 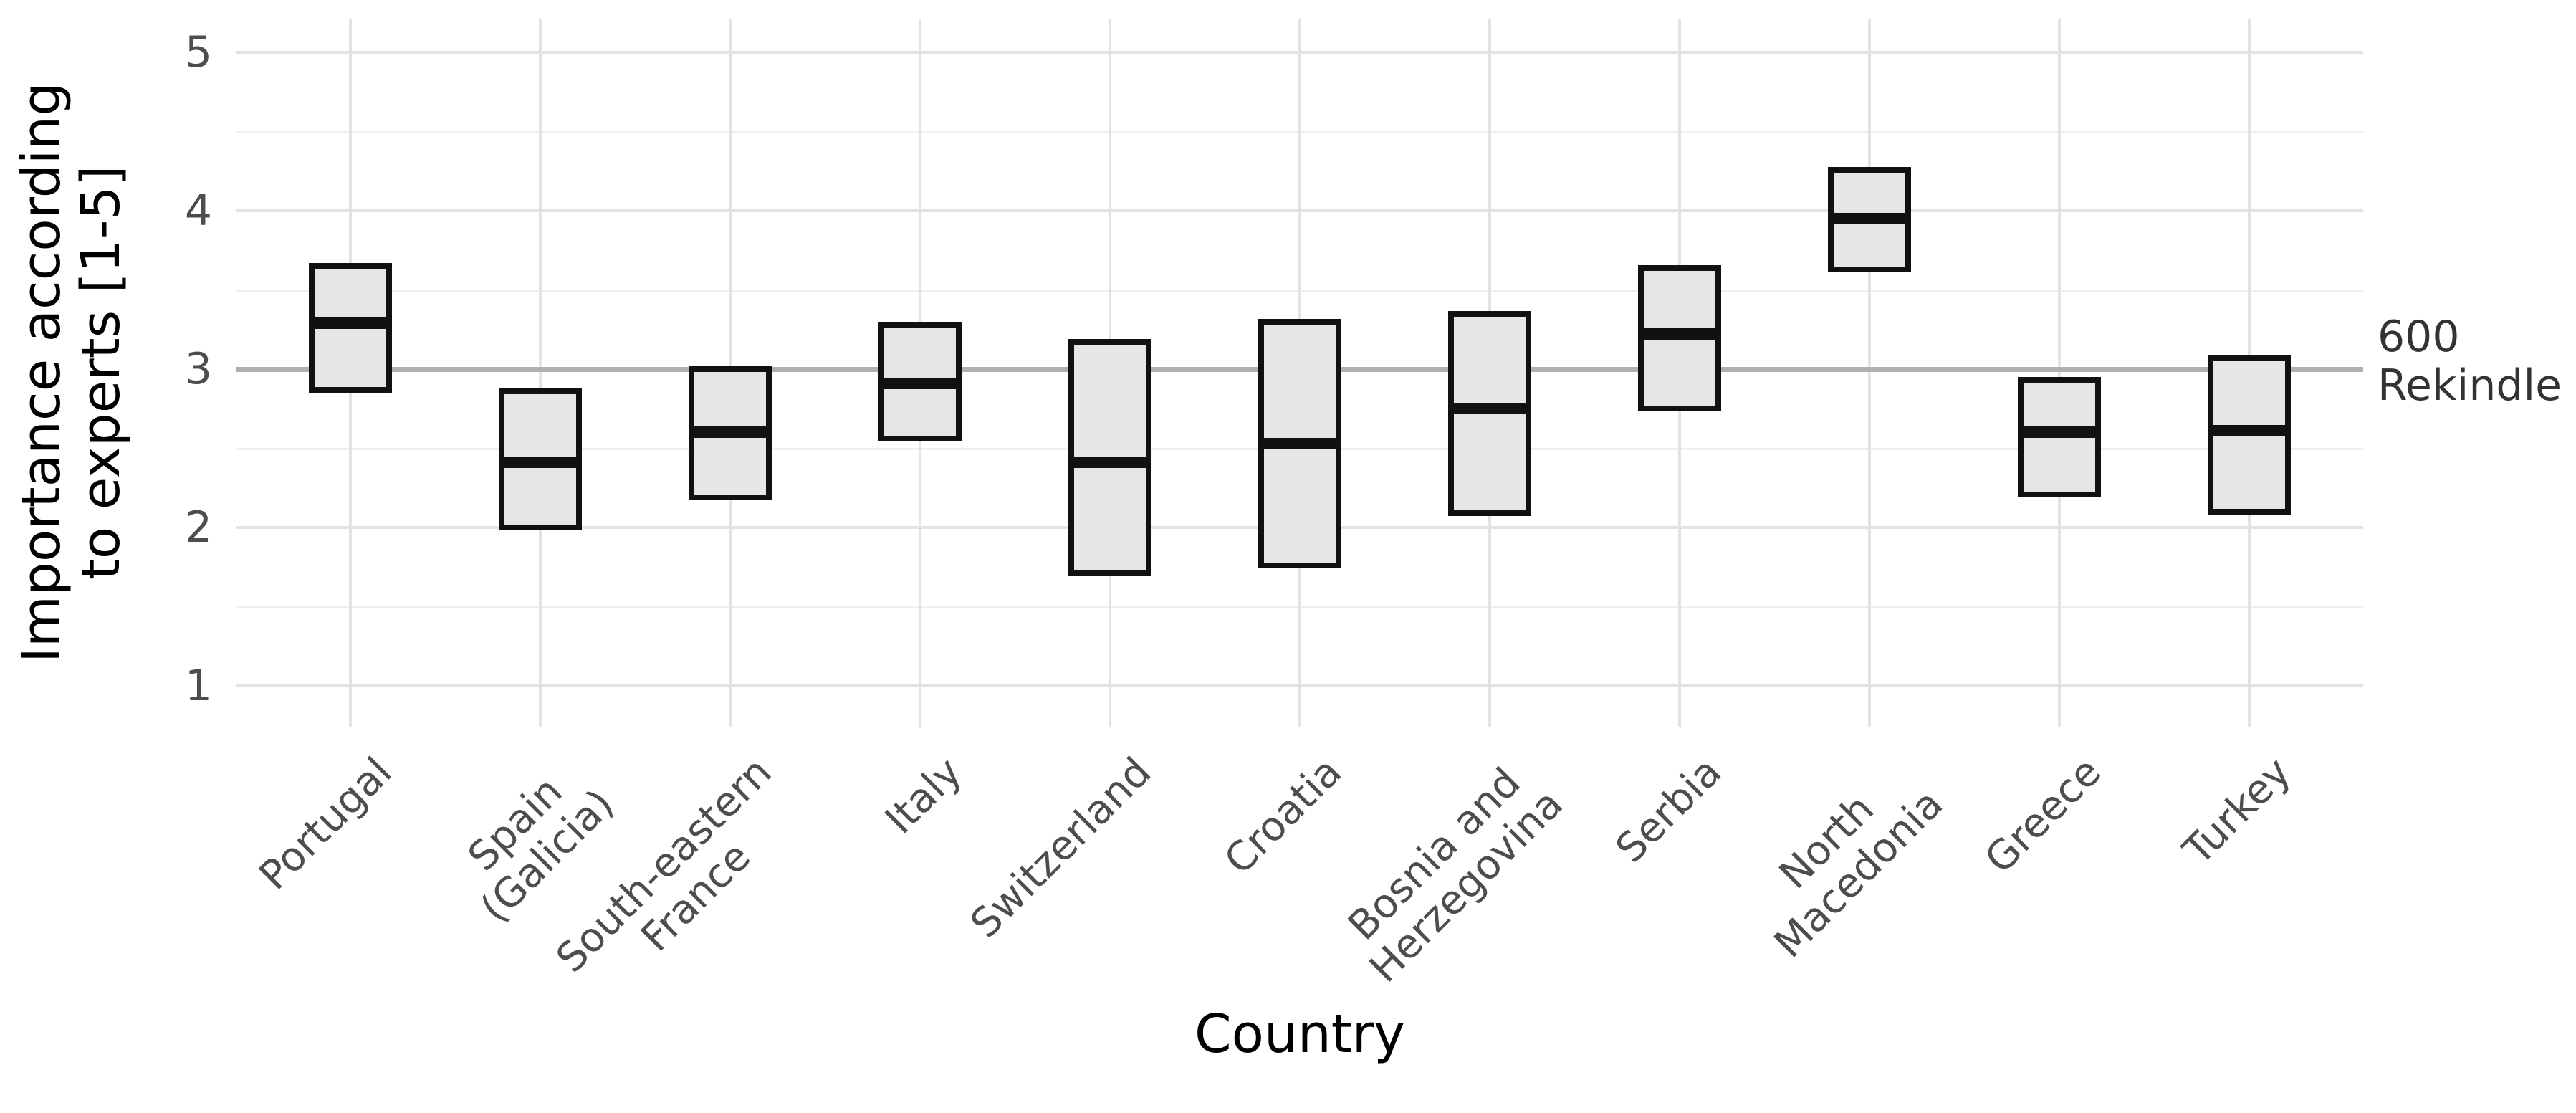 I want to click on y-tick-label-5: 5, so click(x=198, y=52).